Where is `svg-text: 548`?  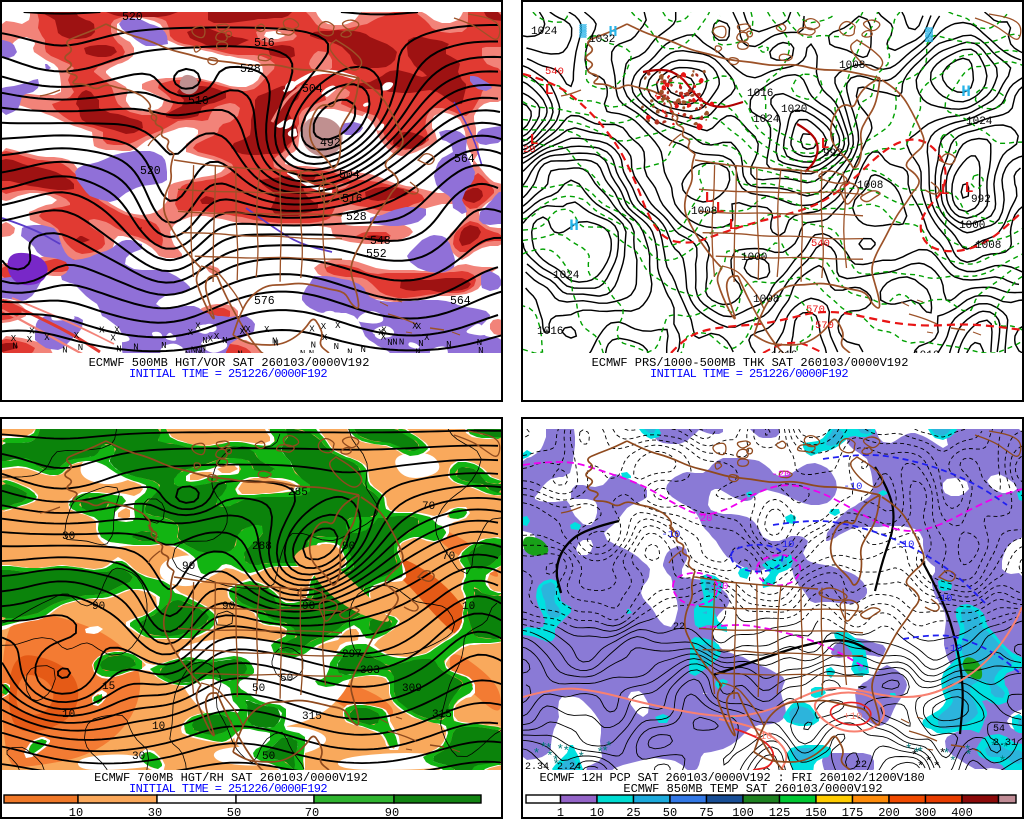
svg-text: 548 is located at coordinates (380, 241).